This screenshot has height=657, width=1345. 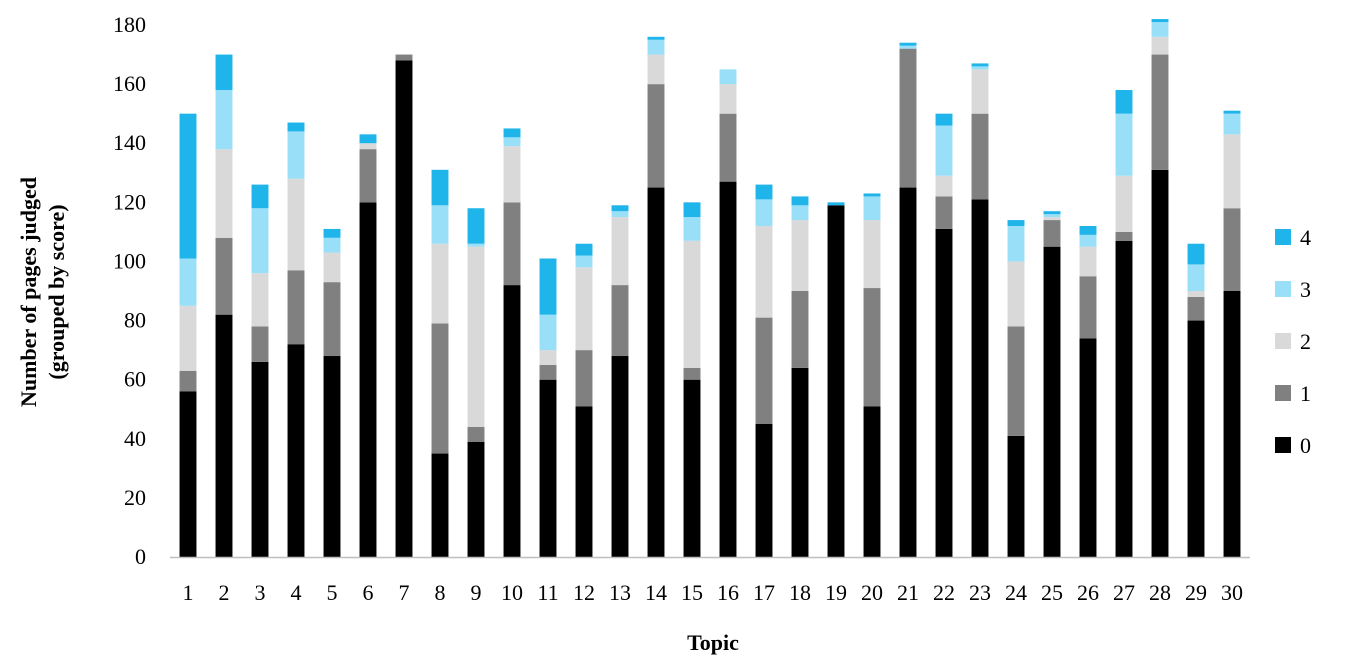 What do you see at coordinates (129, 260) in the screenshot?
I see `y-tick-label: 100` at bounding box center [129, 260].